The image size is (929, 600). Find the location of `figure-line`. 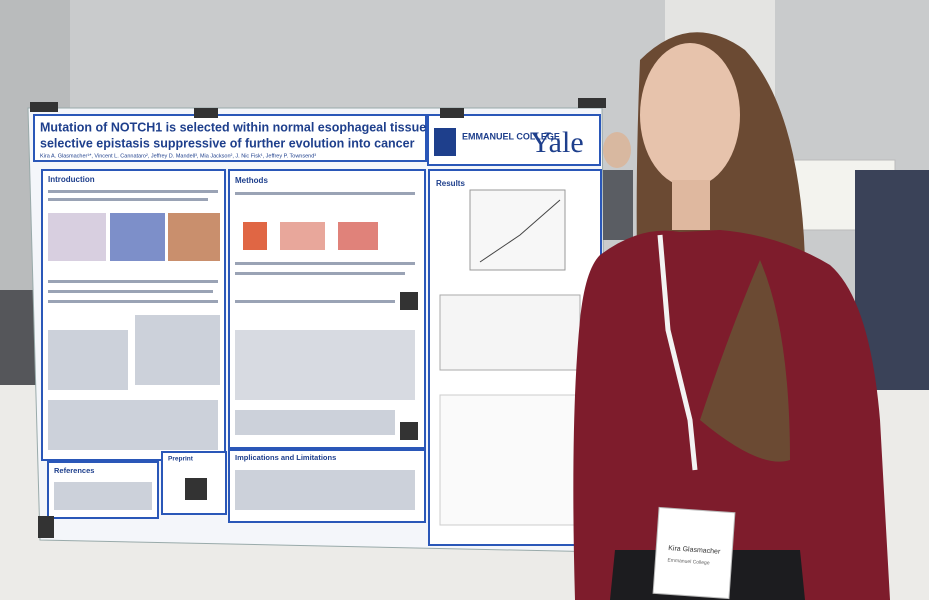

figure-line is located at coordinates (520, 231).